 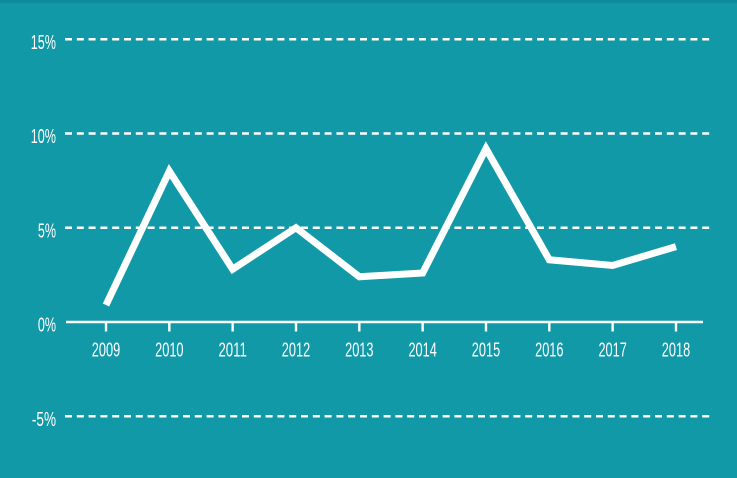 I want to click on x-axis-label-2009: 2009, so click(x=106, y=351).